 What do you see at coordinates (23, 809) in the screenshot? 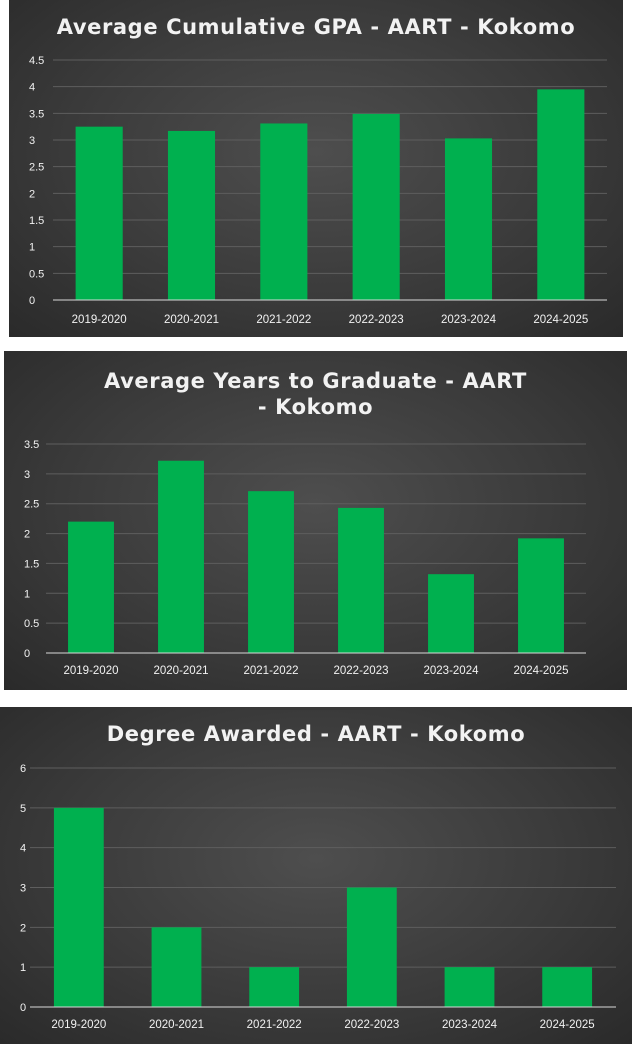
I see `y-tick-label: 5` at bounding box center [23, 809].